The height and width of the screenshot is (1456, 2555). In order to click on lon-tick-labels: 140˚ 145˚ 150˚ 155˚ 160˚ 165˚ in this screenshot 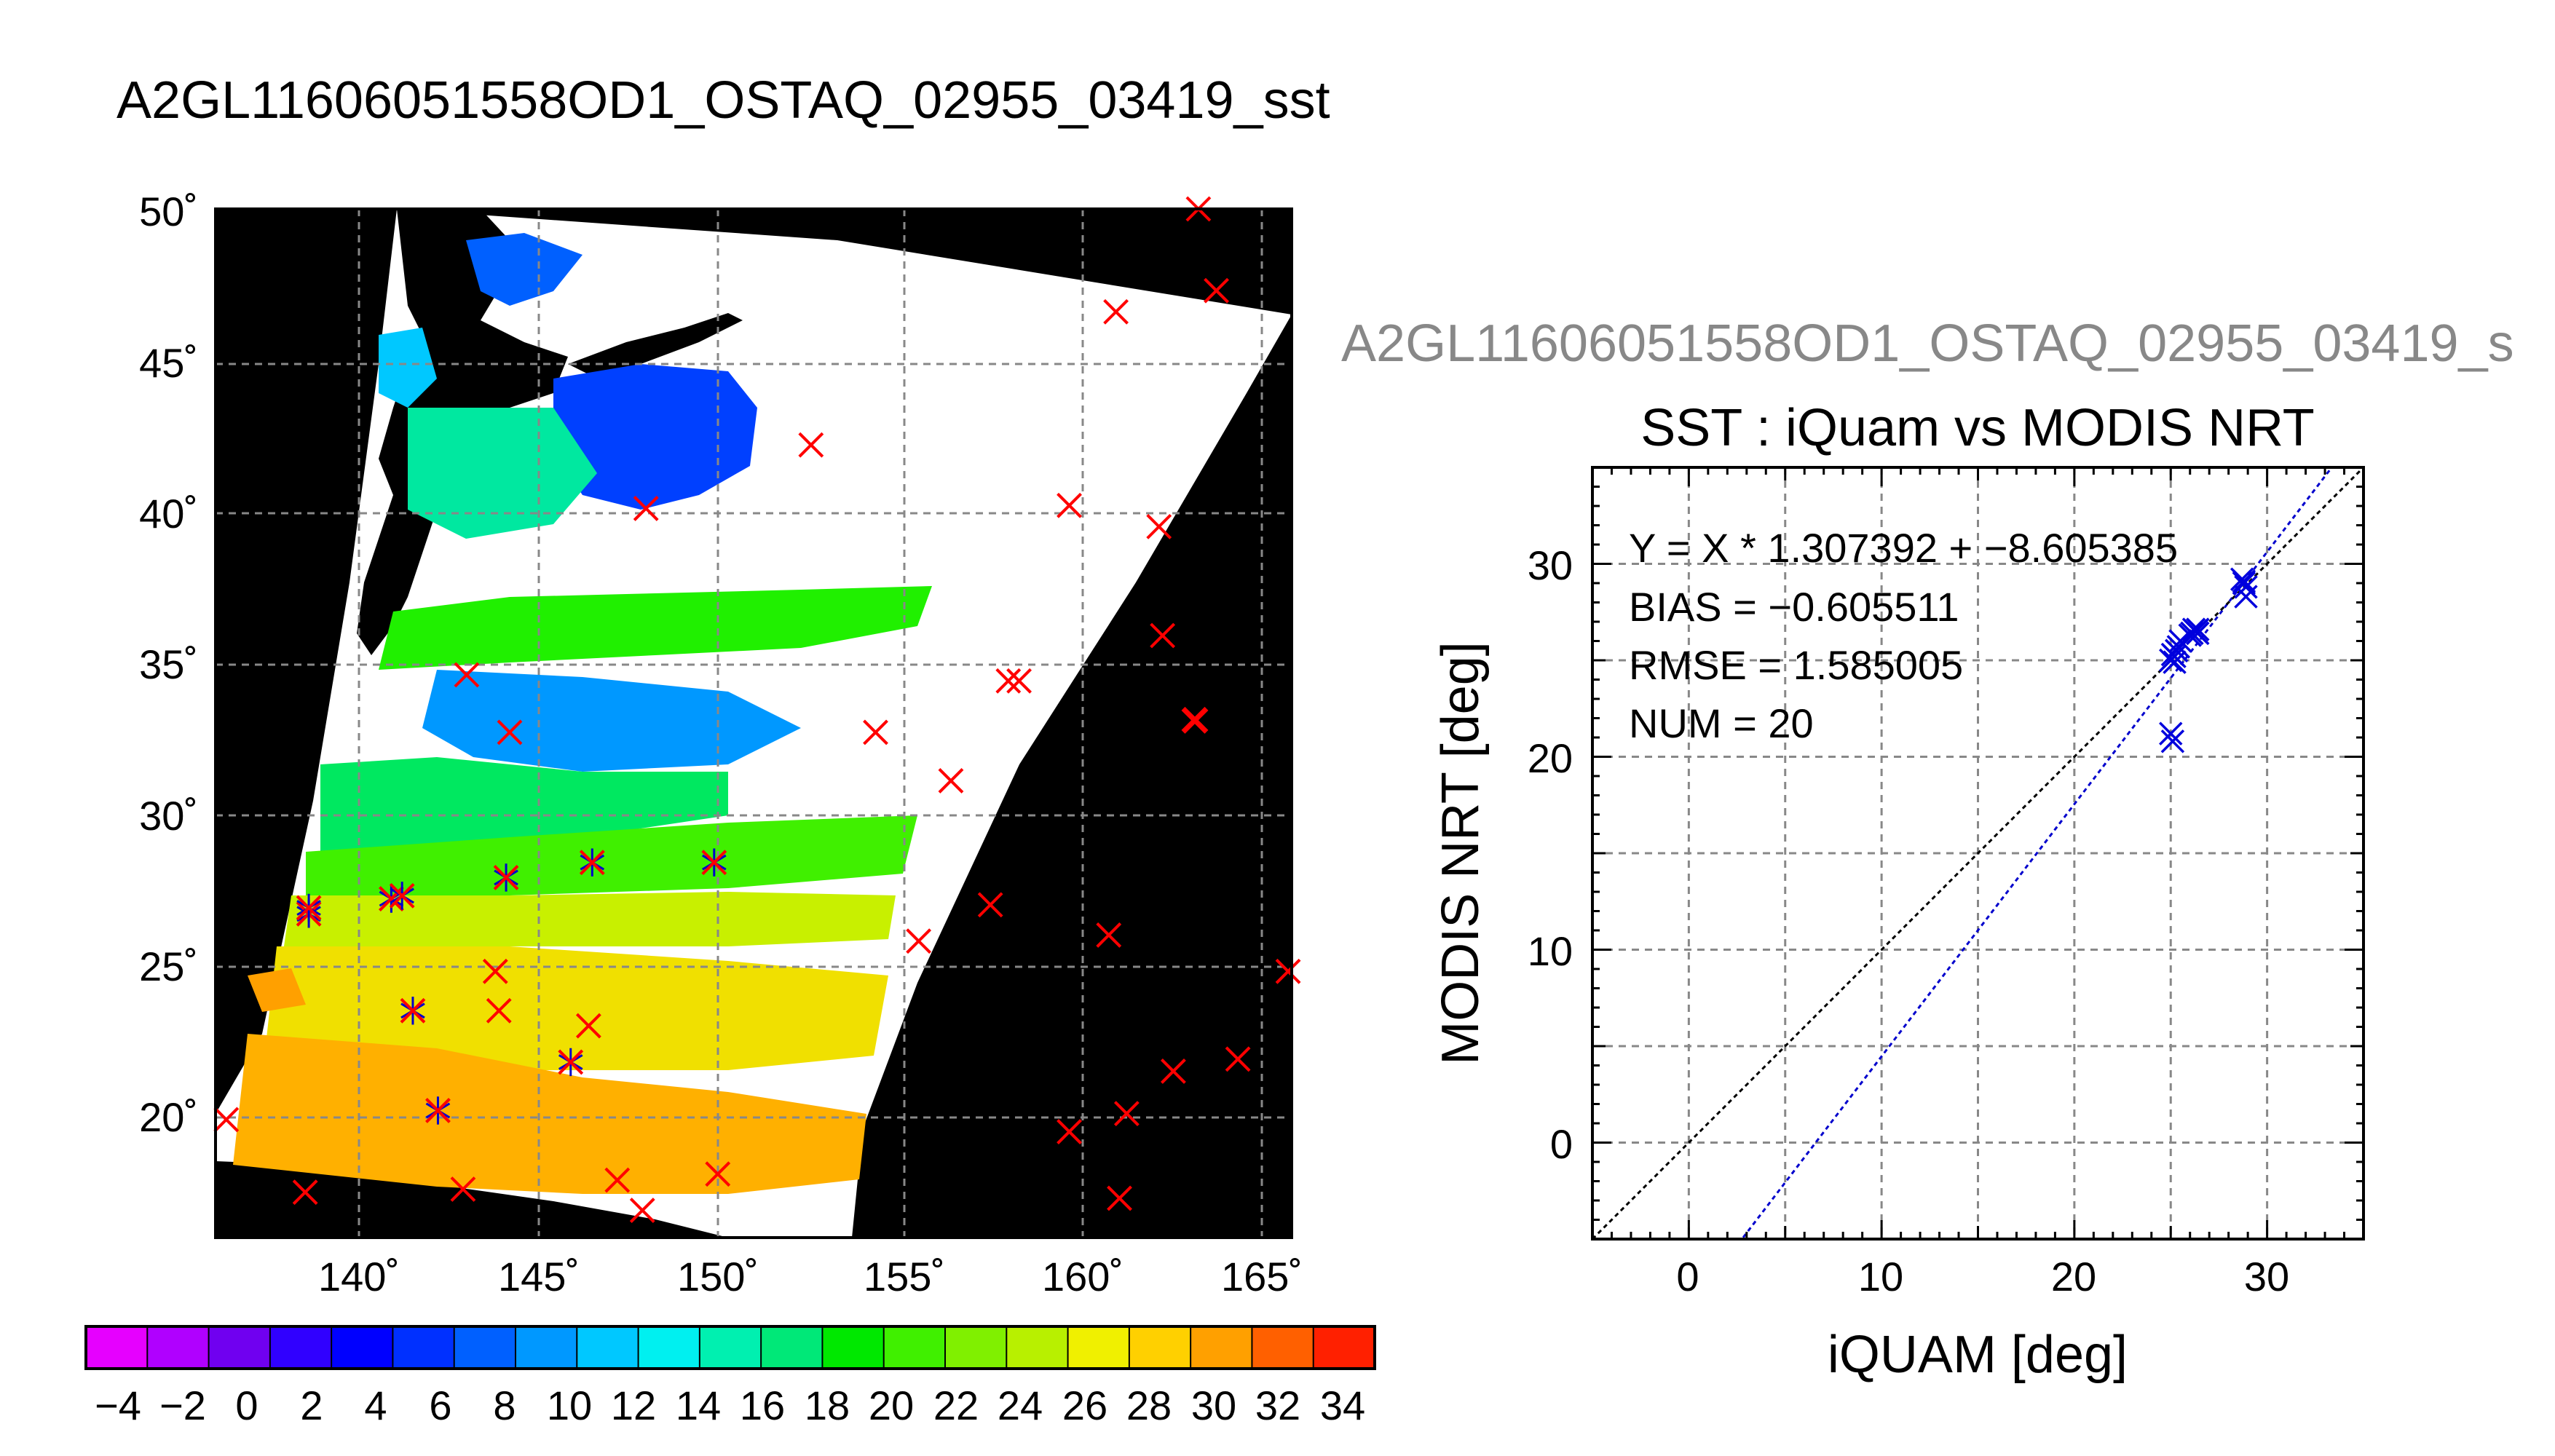, I will do `click(810, 1276)`.